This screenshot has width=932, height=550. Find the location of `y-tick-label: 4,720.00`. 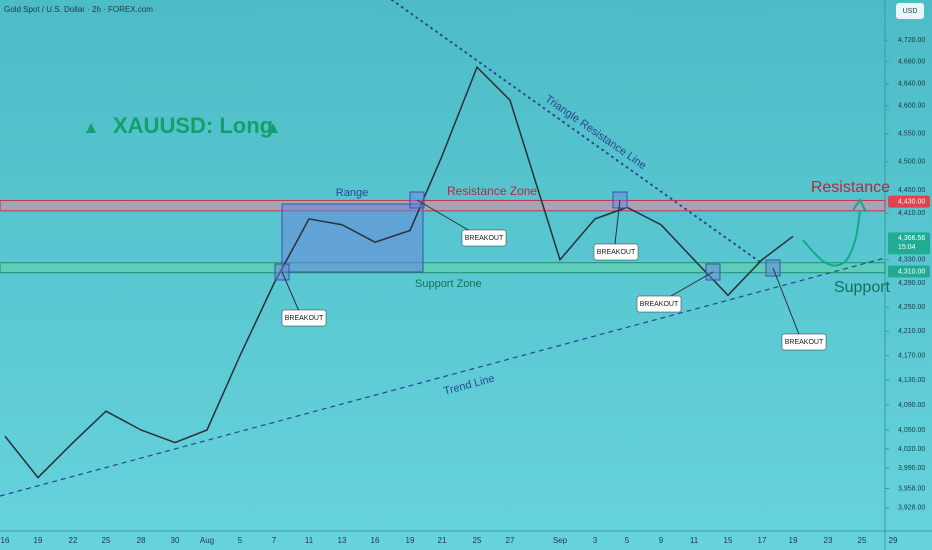

y-tick-label: 4,720.00 is located at coordinates (911, 40).